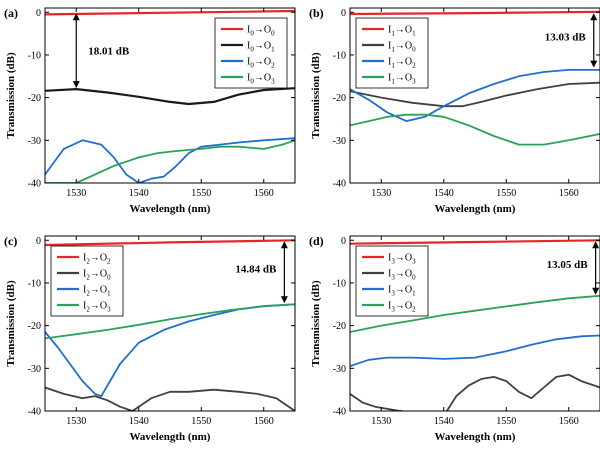 This screenshot has height=453, width=600. What do you see at coordinates (316, 241) in the screenshot?
I see `panel-label: (d)` at bounding box center [316, 241].